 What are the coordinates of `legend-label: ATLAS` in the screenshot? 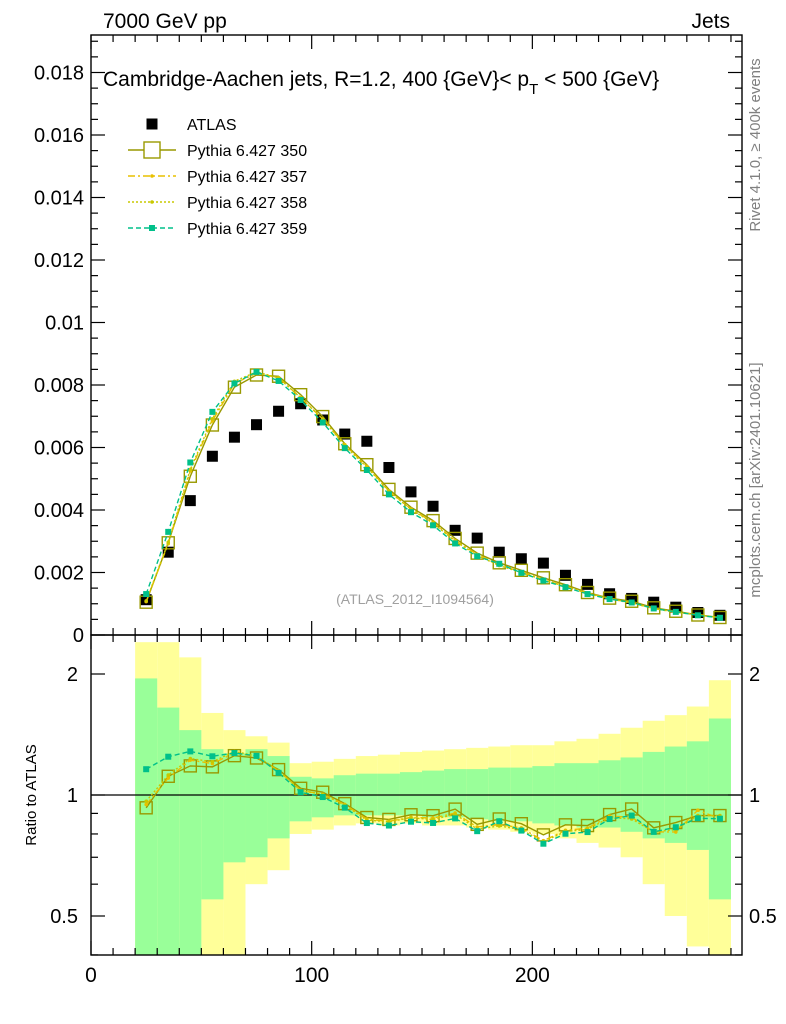 It's located at (212, 125).